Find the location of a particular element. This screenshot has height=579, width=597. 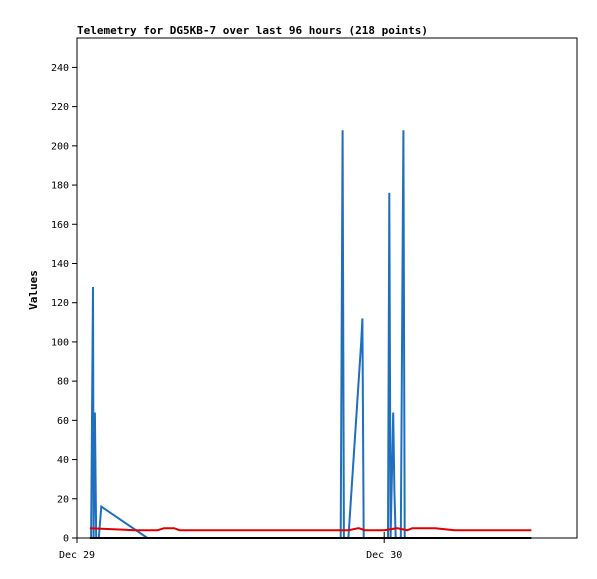

y-axis-ticks: 0 20 40 60 80 100 120 140 160 180 200 220 240 is located at coordinates (64, 304).